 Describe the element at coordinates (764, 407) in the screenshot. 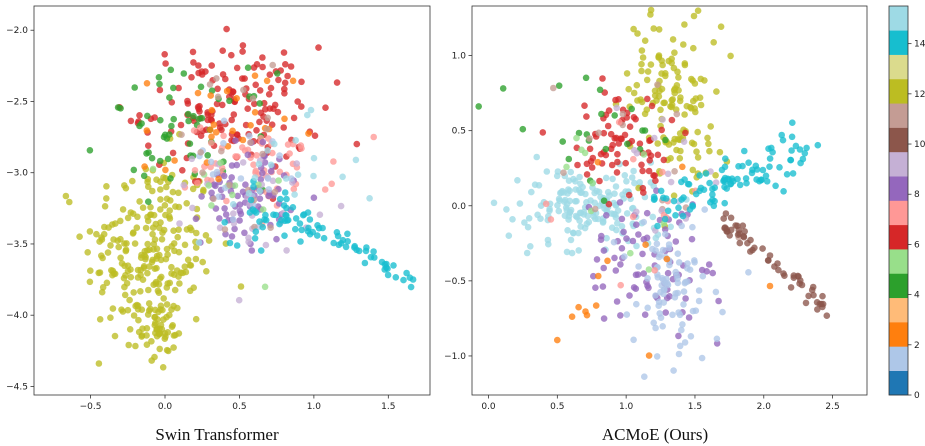

I see `x-tick-label: 2.0` at that location.